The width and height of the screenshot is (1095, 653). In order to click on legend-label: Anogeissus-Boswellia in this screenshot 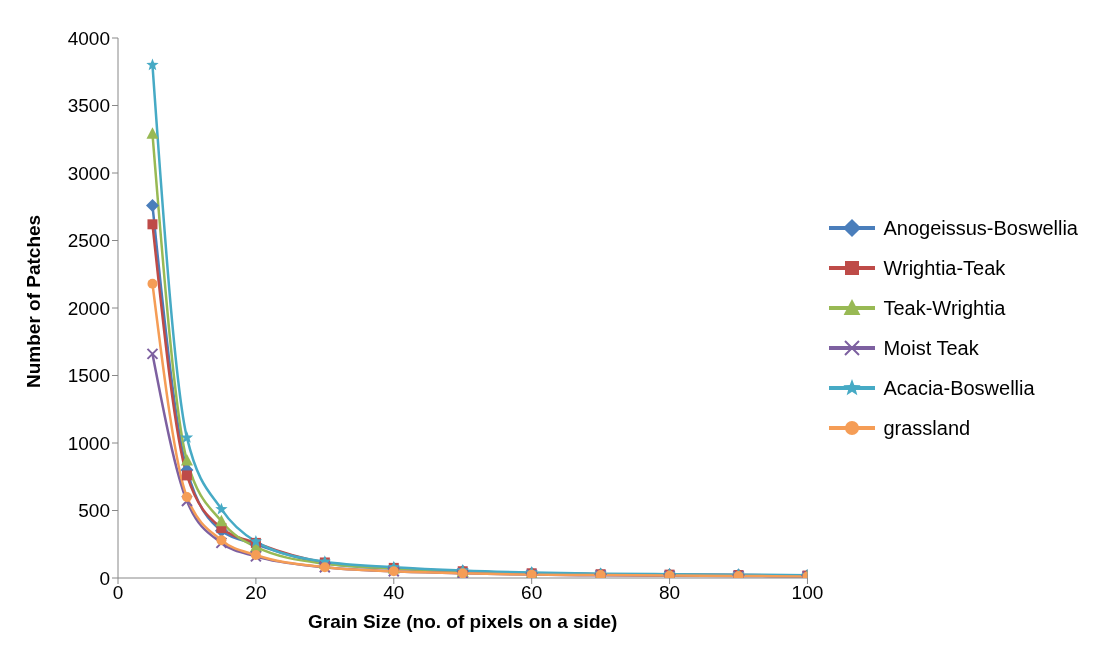, I will do `click(980, 228)`.